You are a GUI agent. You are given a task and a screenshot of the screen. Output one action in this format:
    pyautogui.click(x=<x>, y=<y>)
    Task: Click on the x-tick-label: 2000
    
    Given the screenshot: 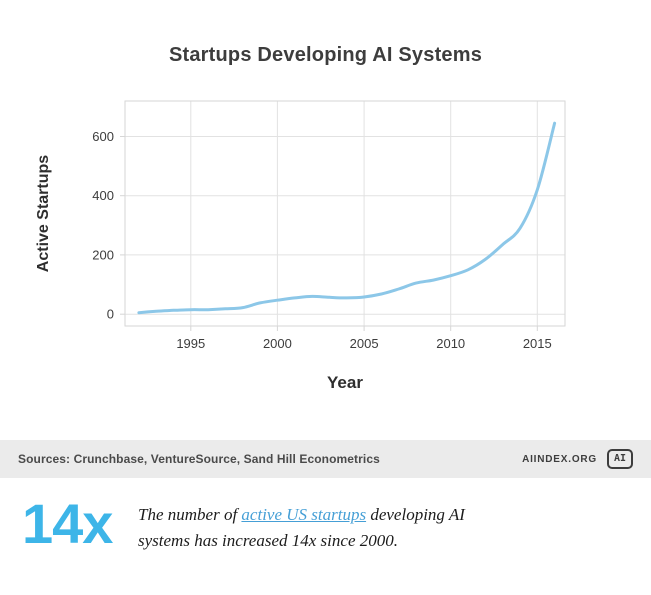 What is the action you would take?
    pyautogui.click(x=277, y=343)
    